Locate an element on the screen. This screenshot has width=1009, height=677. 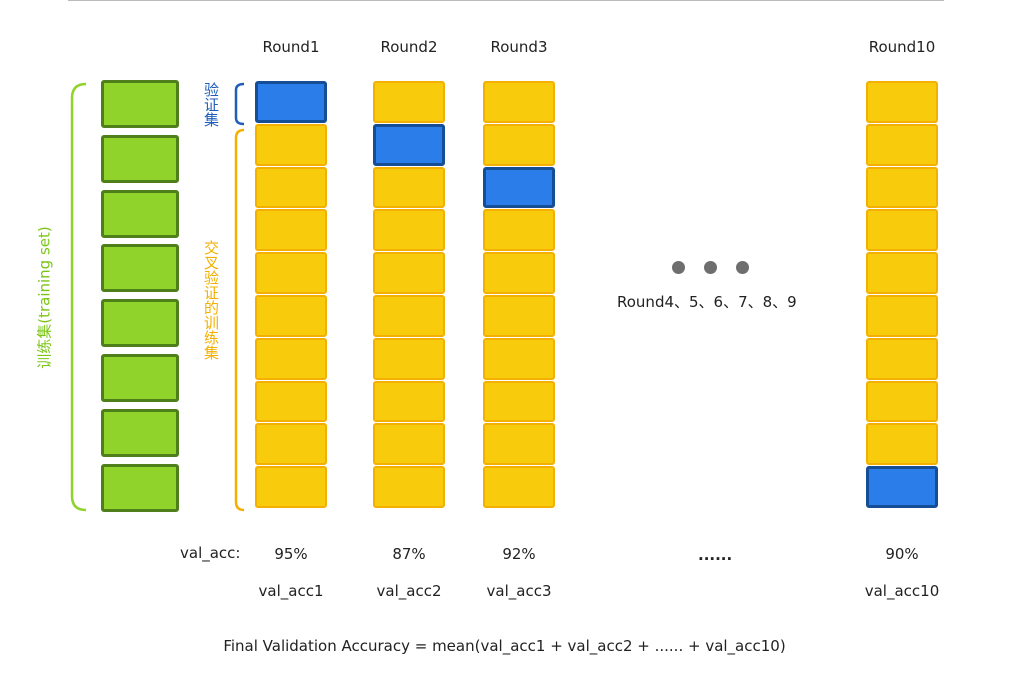
round-label: Round10 is located at coordinates (902, 47).